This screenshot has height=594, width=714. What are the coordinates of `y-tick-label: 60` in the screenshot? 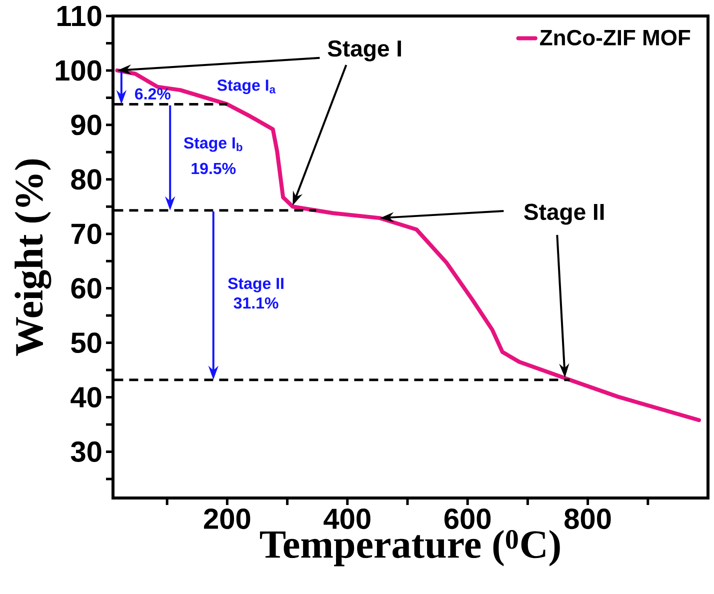 It's located at (86, 288).